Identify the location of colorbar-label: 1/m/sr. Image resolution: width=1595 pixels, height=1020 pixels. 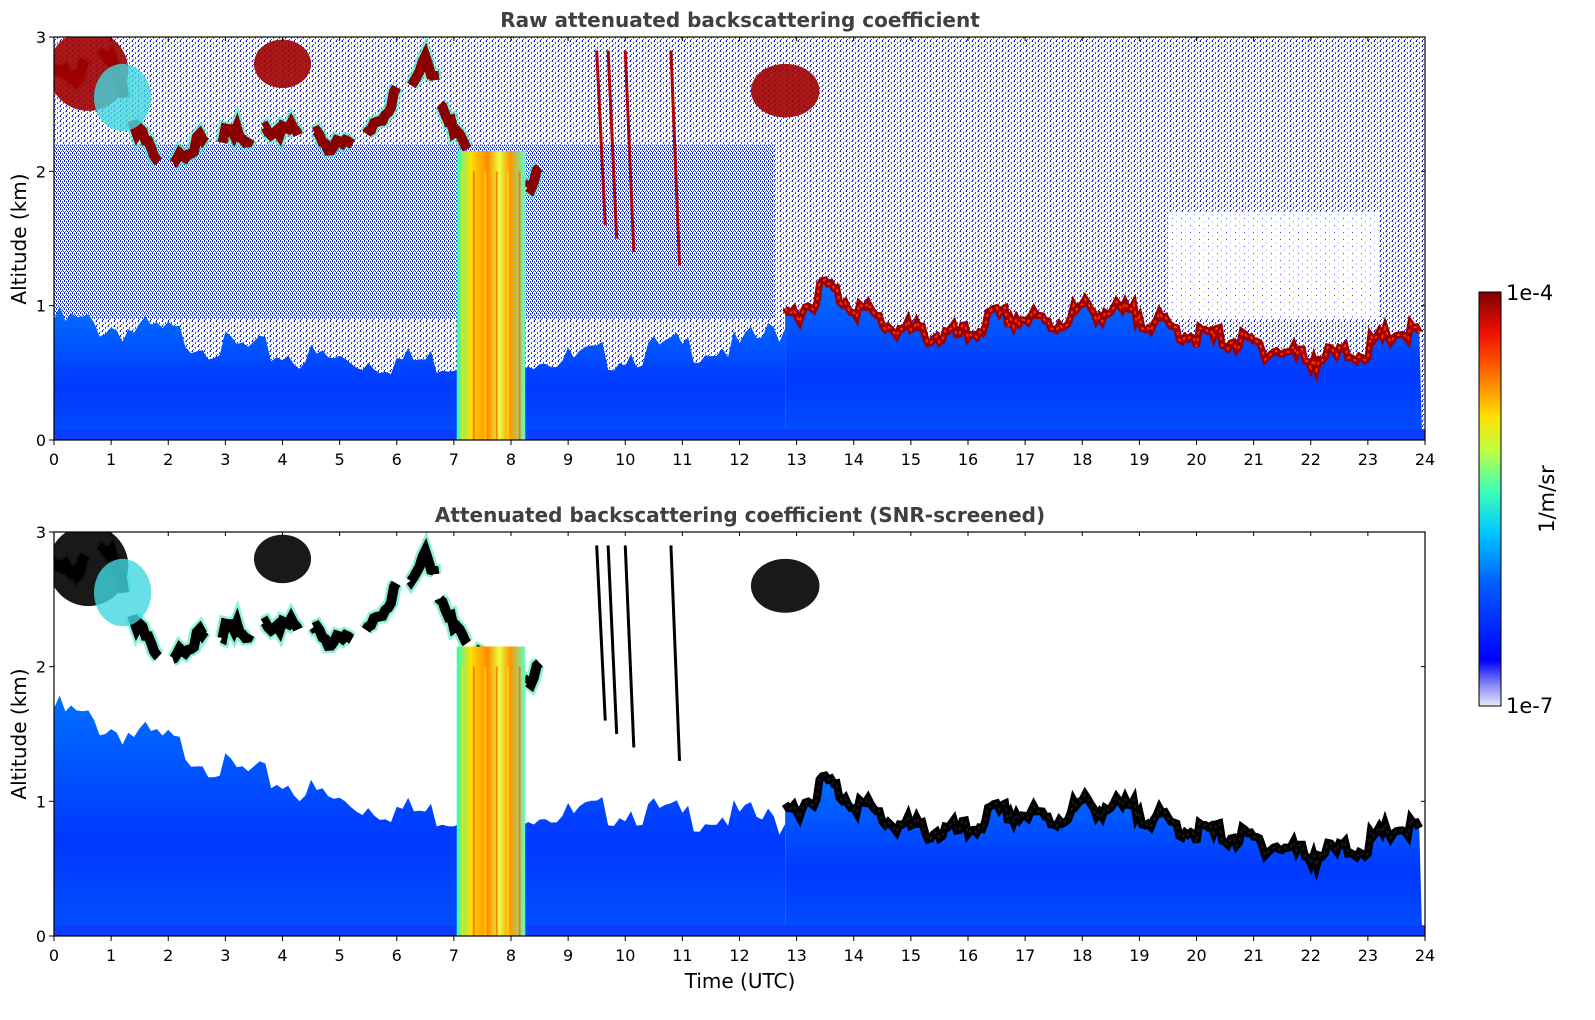
(1547, 499).